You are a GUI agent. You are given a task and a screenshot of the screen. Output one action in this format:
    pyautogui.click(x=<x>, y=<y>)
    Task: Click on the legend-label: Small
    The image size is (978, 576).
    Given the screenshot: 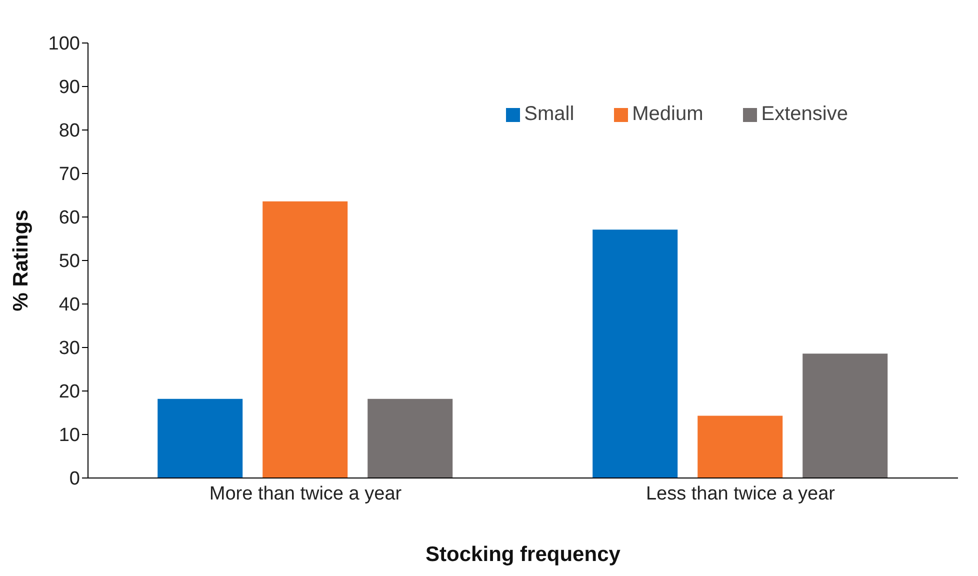 What is the action you would take?
    pyautogui.click(x=549, y=114)
    